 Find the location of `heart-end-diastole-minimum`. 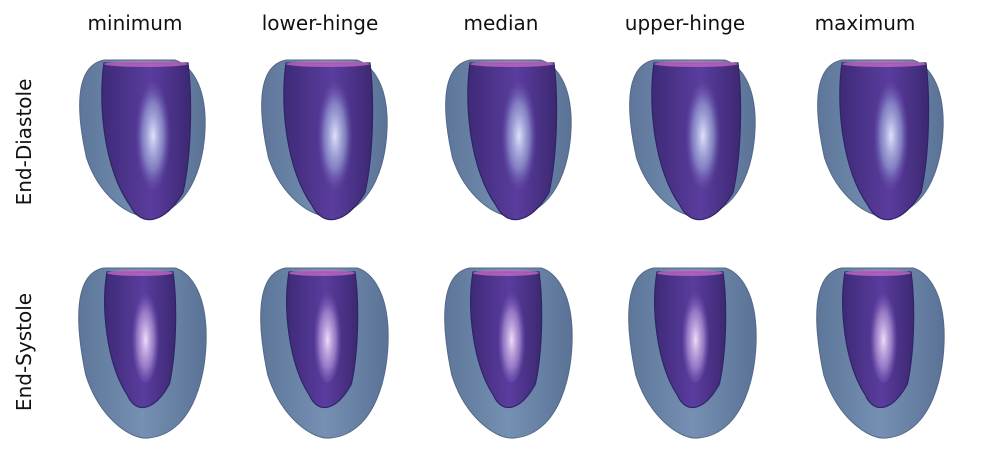

heart-end-diastole-minimum is located at coordinates (142, 140).